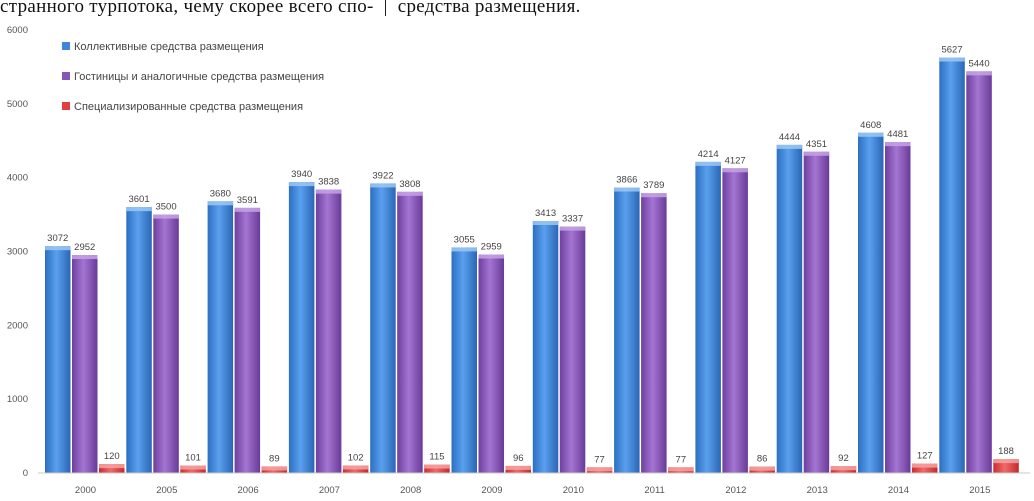 The height and width of the screenshot is (501, 1034). What do you see at coordinates (951, 50) in the screenshot?
I see `data-label: 5627` at bounding box center [951, 50].